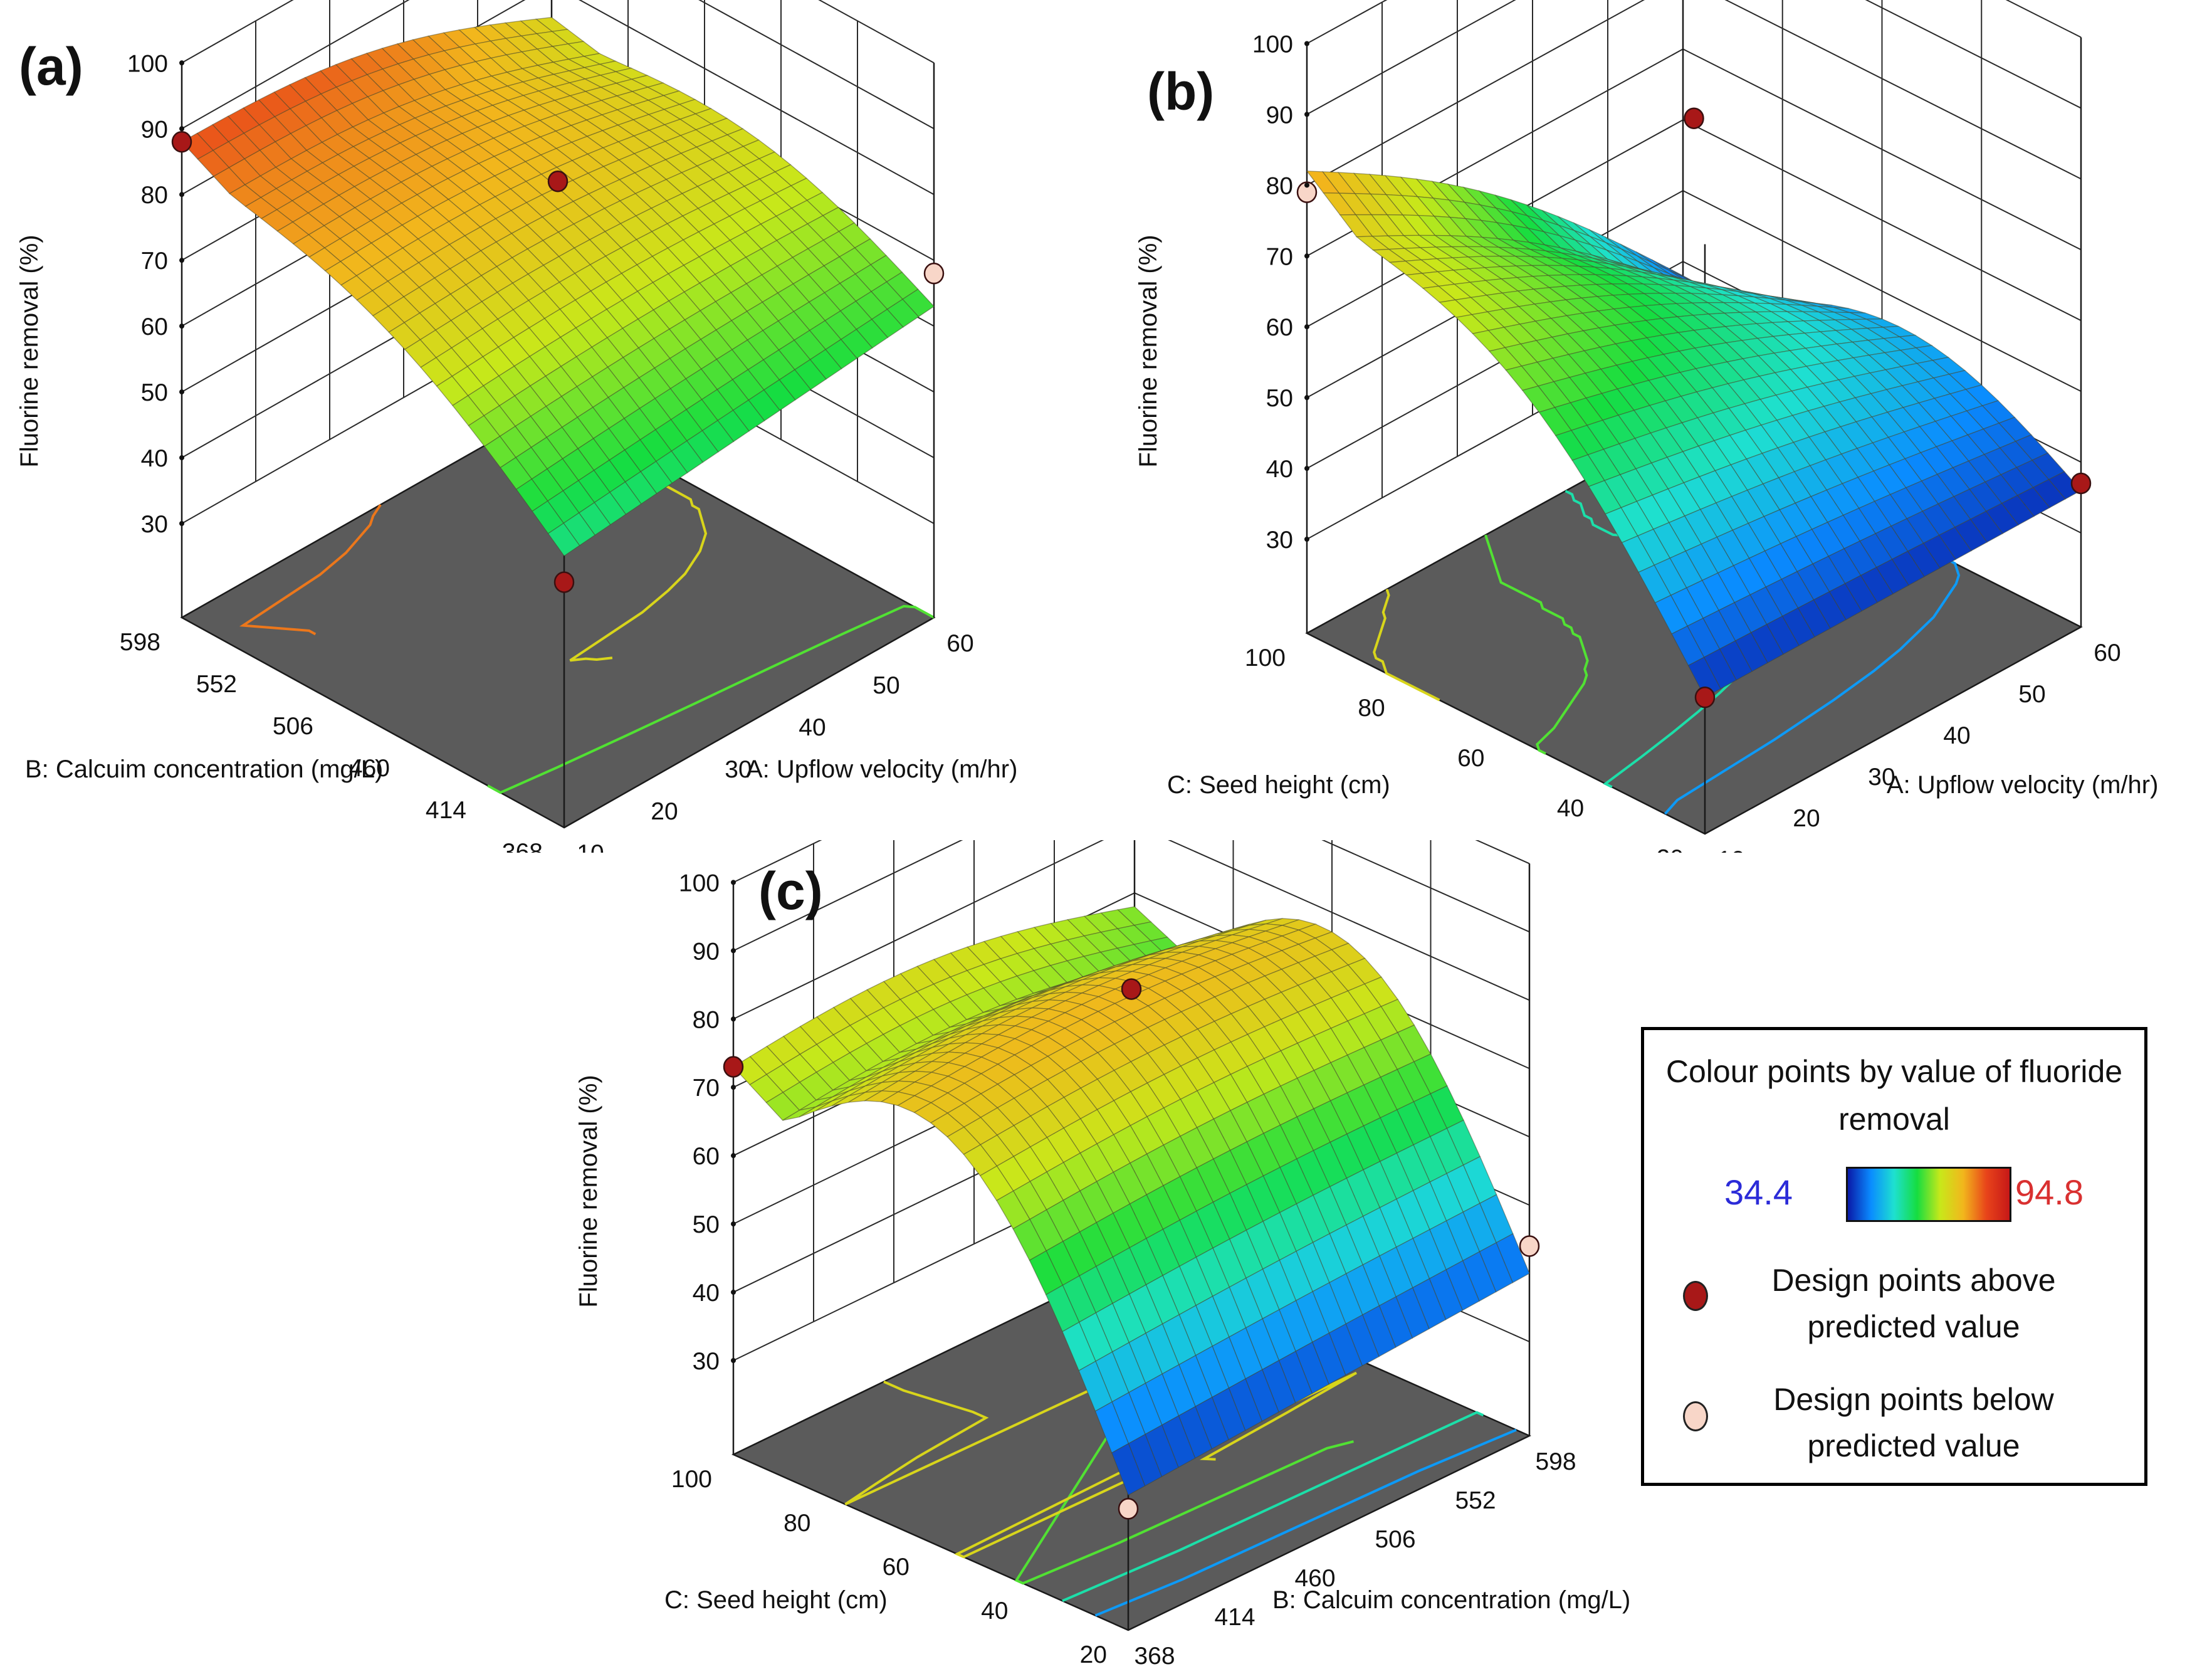 This screenshot has width=2212, height=1669. Describe the element at coordinates (1956, 735) in the screenshot. I see `x-tick-label: 40` at that location.